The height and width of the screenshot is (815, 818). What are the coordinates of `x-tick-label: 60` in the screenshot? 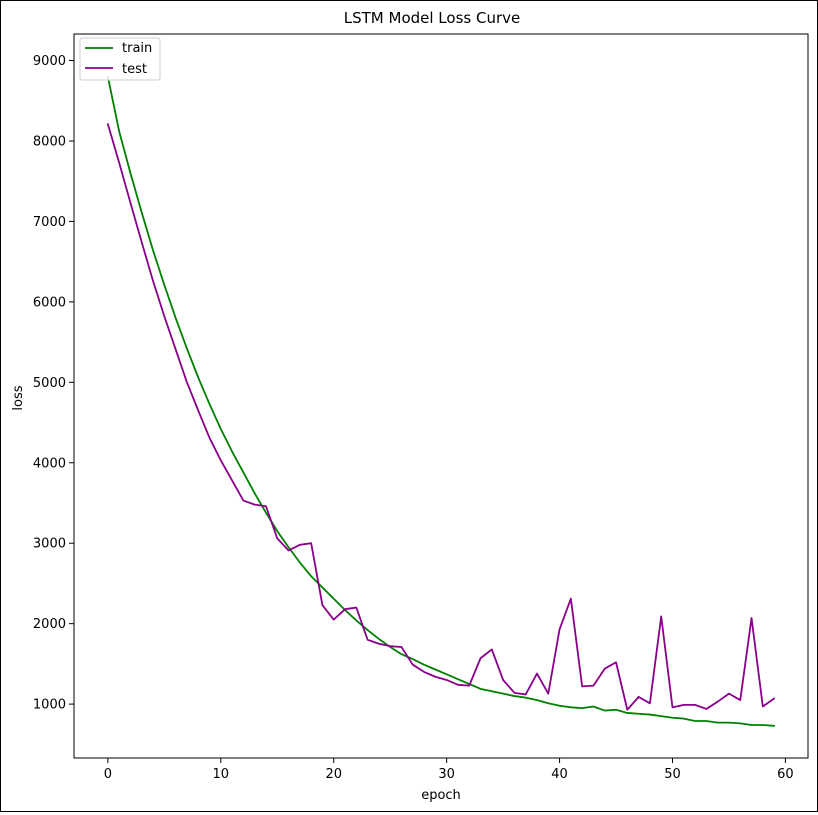 It's located at (785, 774).